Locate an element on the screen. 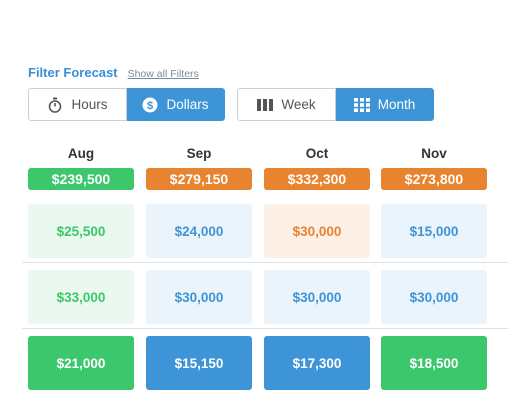  week-columns-icon is located at coordinates (265, 105).